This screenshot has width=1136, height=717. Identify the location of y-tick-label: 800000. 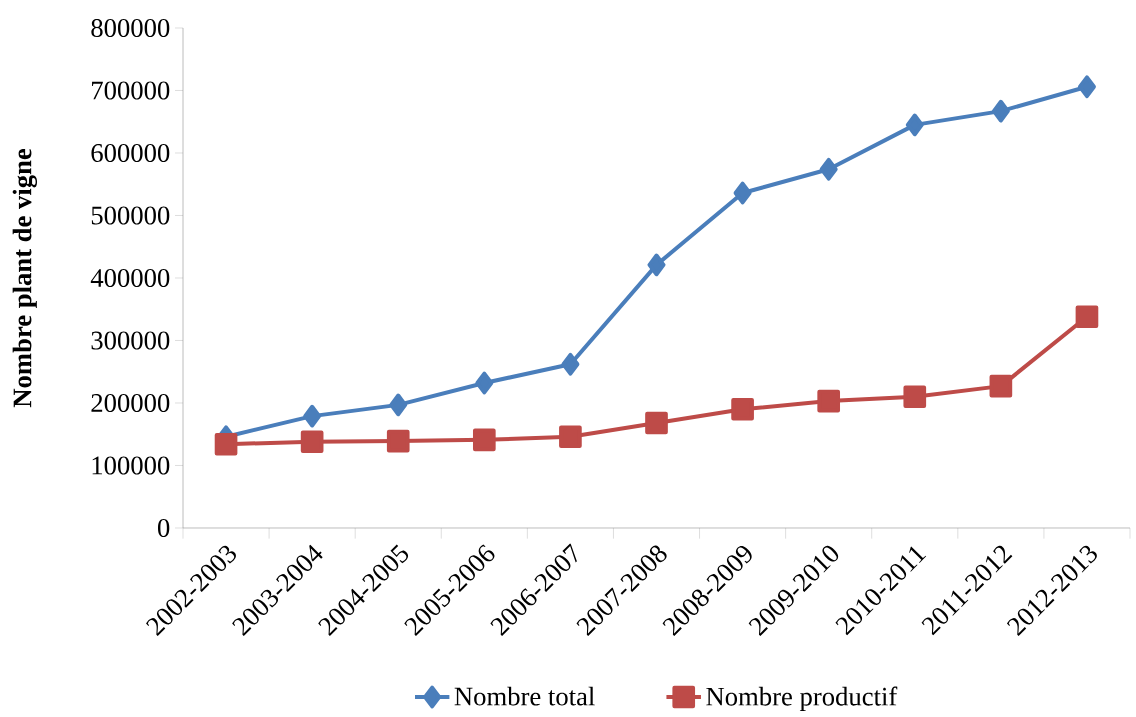
(130, 28).